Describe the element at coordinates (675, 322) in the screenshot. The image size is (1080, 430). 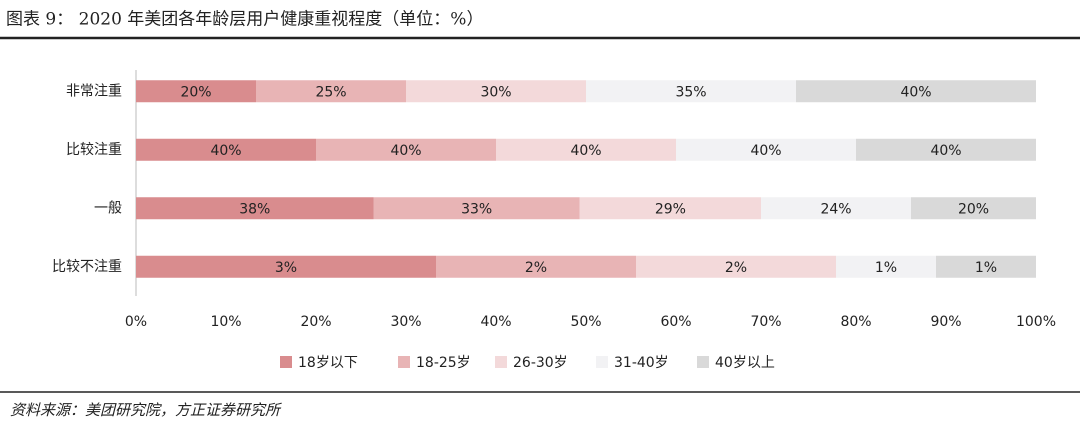
I see `x-tick-label: 60%` at that location.